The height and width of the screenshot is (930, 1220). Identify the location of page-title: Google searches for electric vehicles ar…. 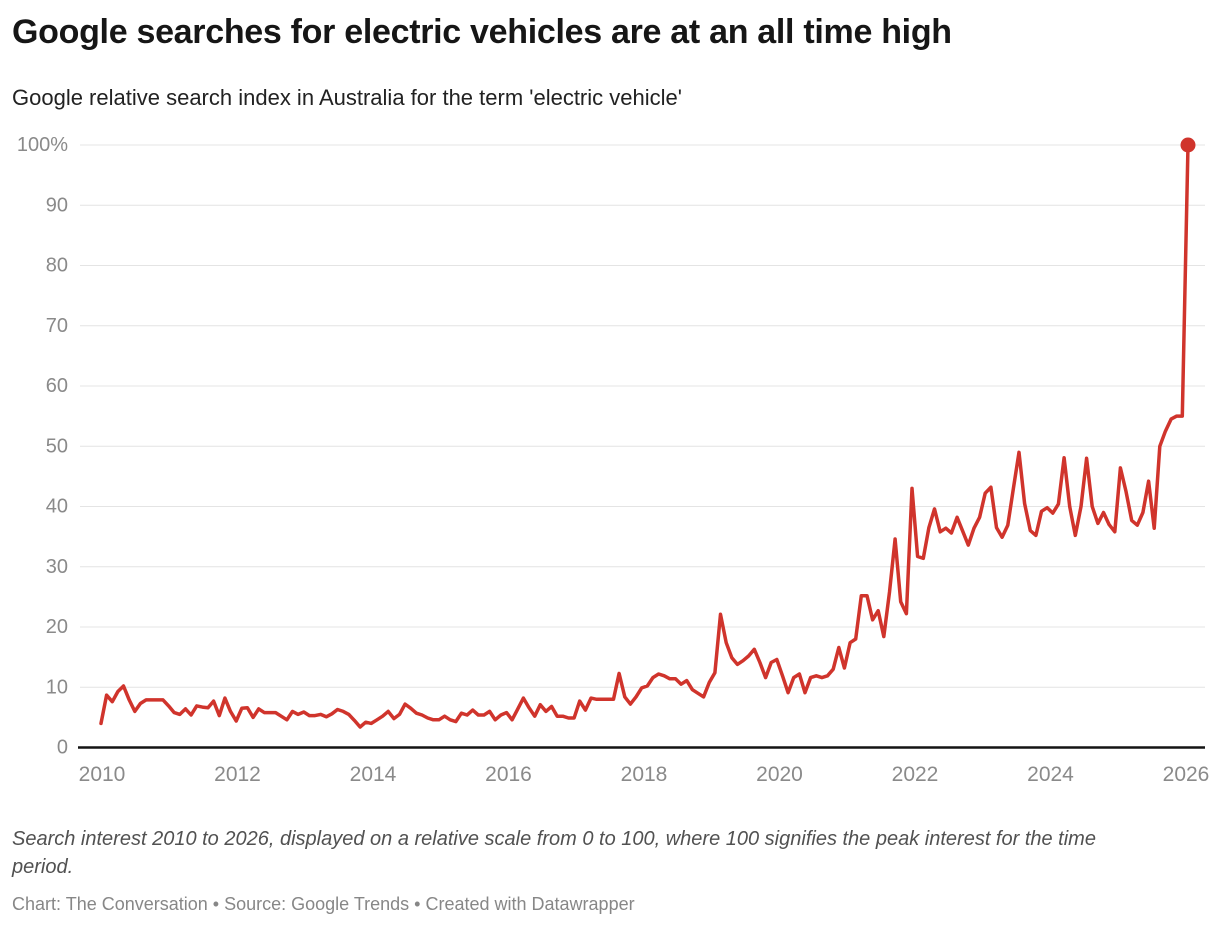
(482, 32).